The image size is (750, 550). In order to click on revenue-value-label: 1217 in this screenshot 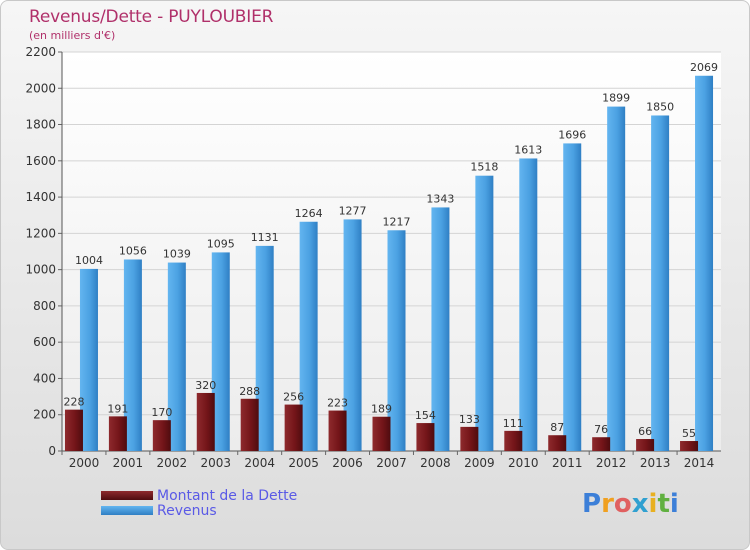, I will do `click(397, 221)`.